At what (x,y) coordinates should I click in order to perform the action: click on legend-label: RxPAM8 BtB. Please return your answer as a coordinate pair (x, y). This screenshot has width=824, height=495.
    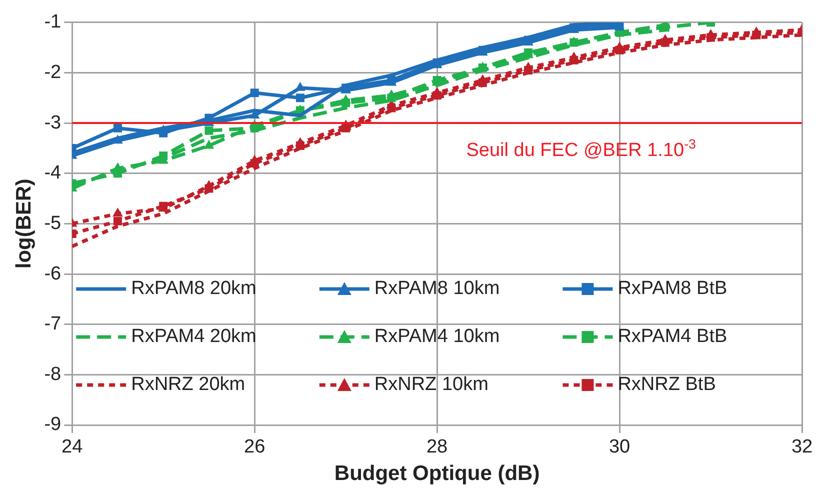
    Looking at the image, I should click on (673, 289).